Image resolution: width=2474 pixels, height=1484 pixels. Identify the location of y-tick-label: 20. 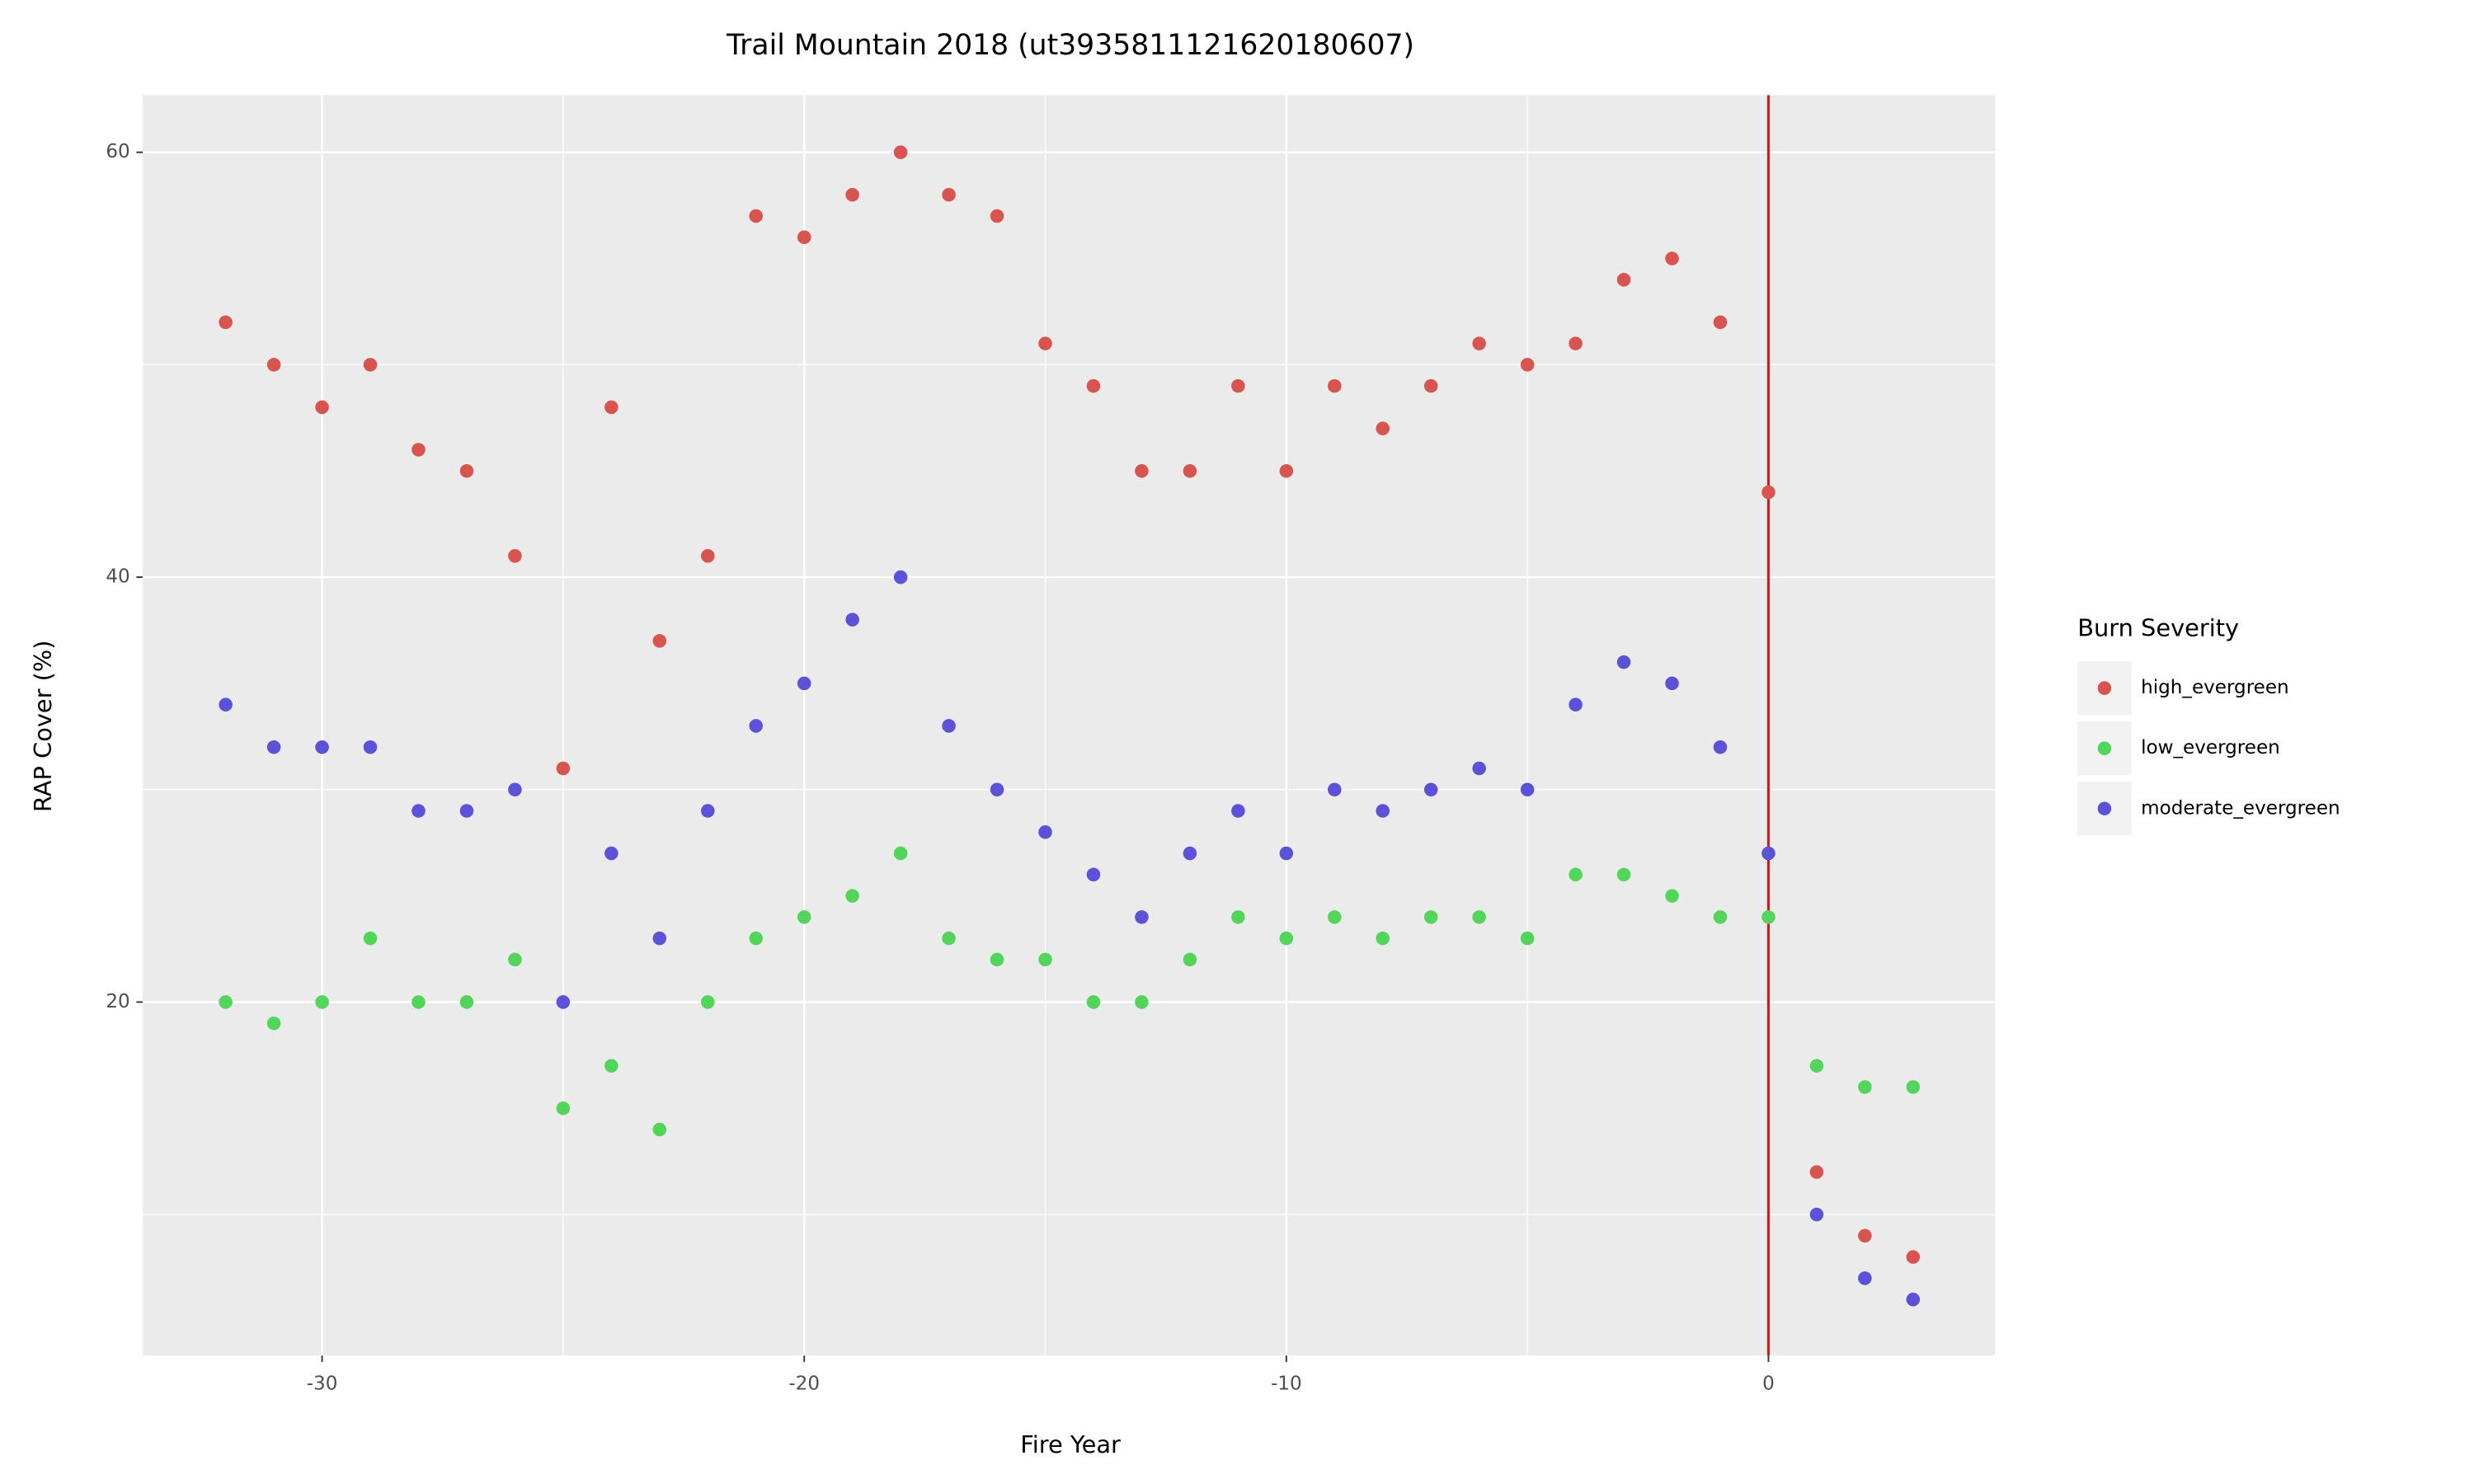
(117, 1001).